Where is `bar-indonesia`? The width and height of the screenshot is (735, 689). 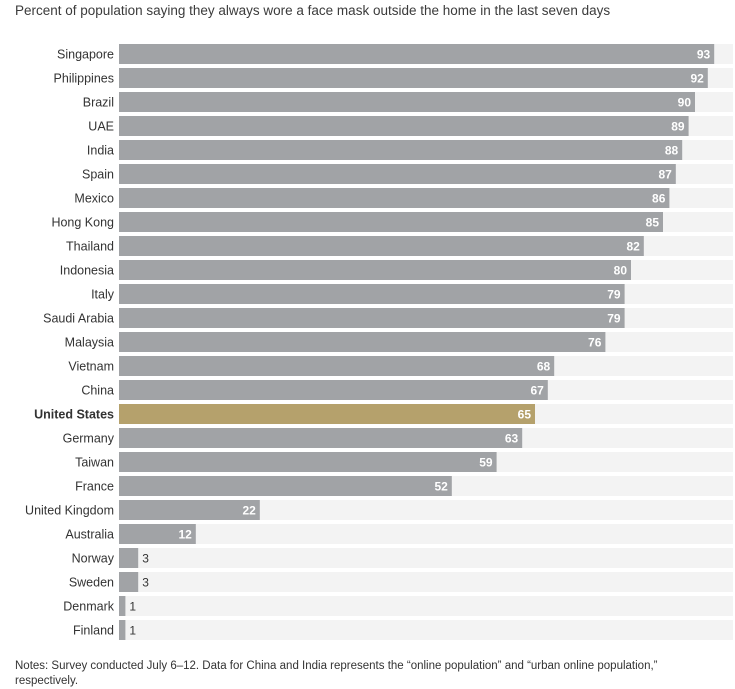
bar-indonesia is located at coordinates (375, 270).